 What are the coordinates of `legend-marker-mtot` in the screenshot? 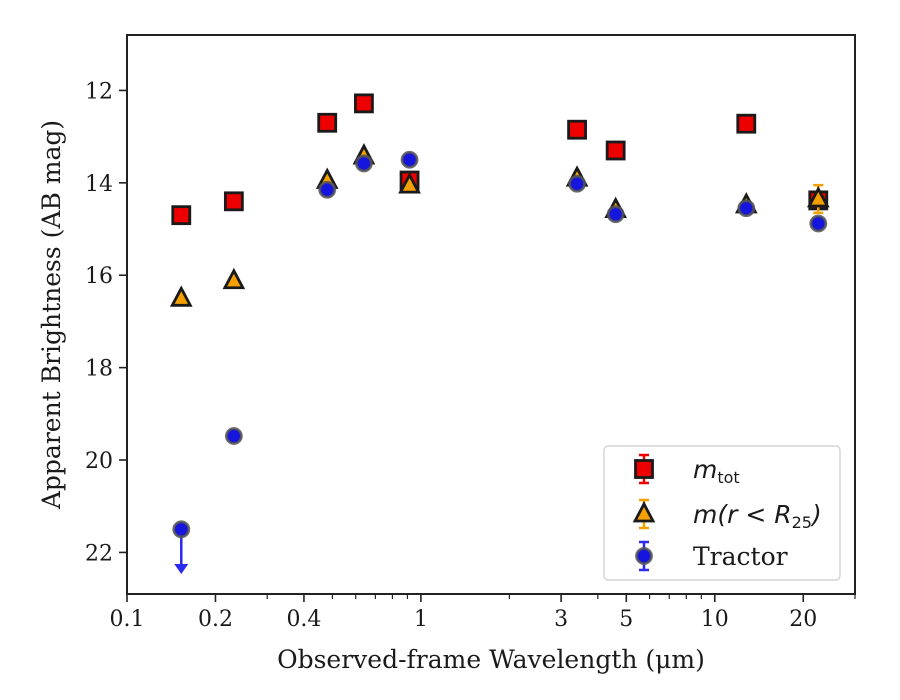 It's located at (644, 469).